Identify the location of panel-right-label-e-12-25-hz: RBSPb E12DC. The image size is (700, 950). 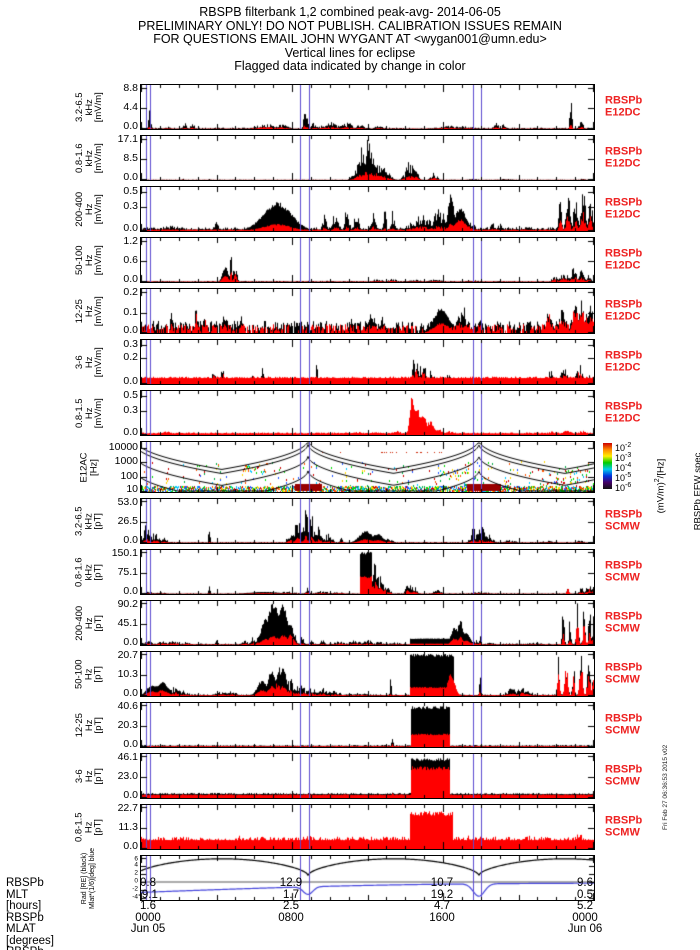
(623, 311).